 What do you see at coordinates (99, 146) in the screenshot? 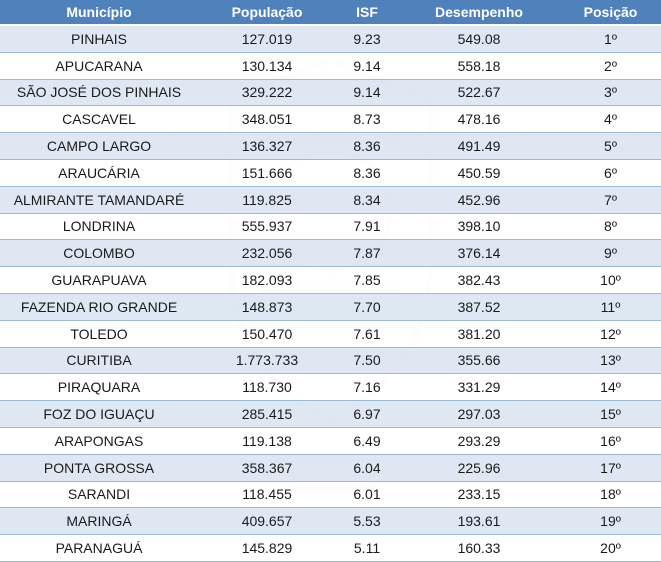
I see `cell-municipio: CAMPO LARGO` at bounding box center [99, 146].